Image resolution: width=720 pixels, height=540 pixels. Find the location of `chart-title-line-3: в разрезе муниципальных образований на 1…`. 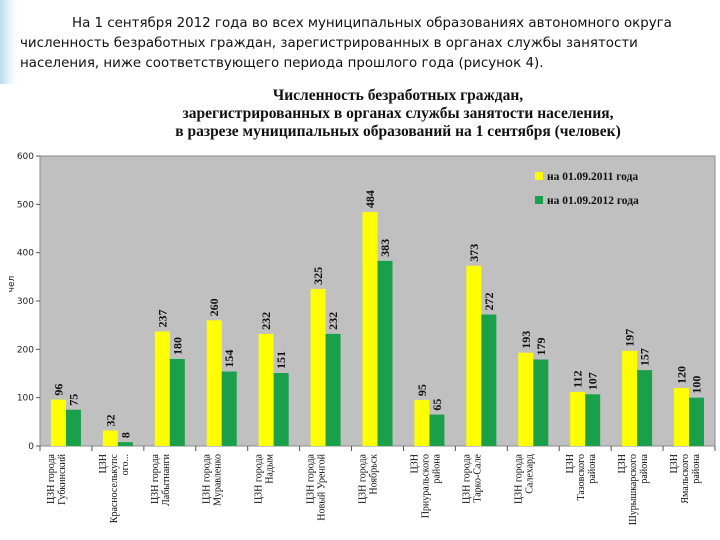

chart-title-line-3: в разрезе муниципальных образований на 1… is located at coordinates (398, 131).